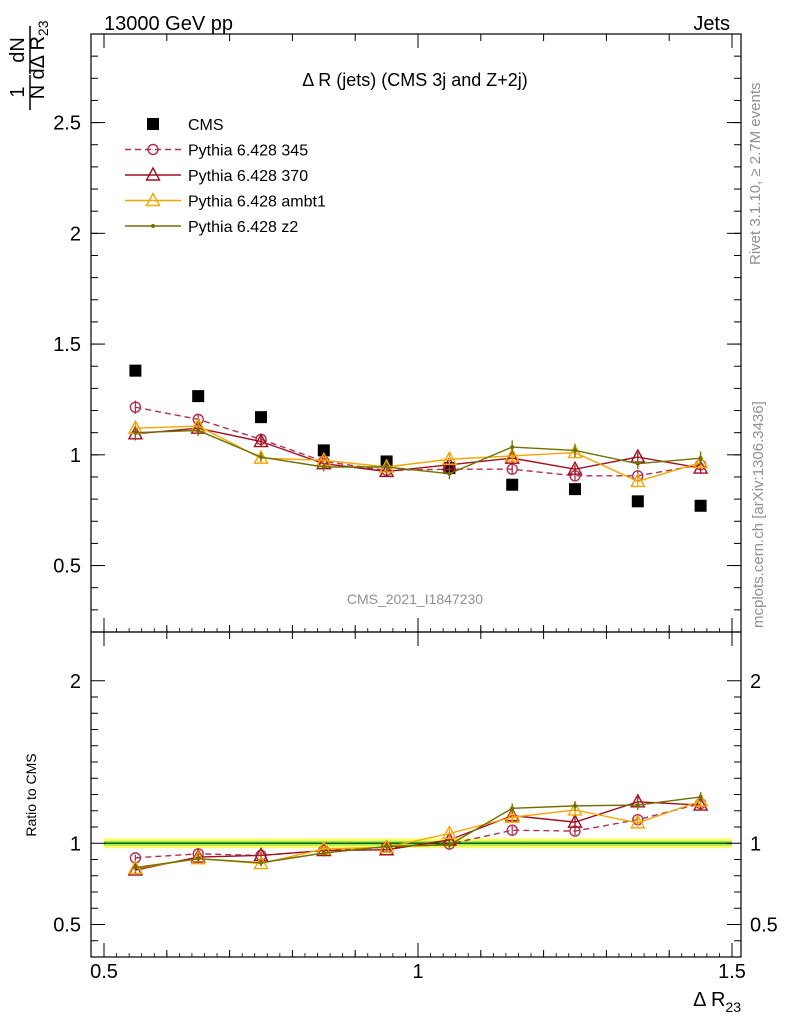 The width and height of the screenshot is (786, 1024). Describe the element at coordinates (18, 50) in the screenshot. I see `ylabel-dn: dN` at that location.